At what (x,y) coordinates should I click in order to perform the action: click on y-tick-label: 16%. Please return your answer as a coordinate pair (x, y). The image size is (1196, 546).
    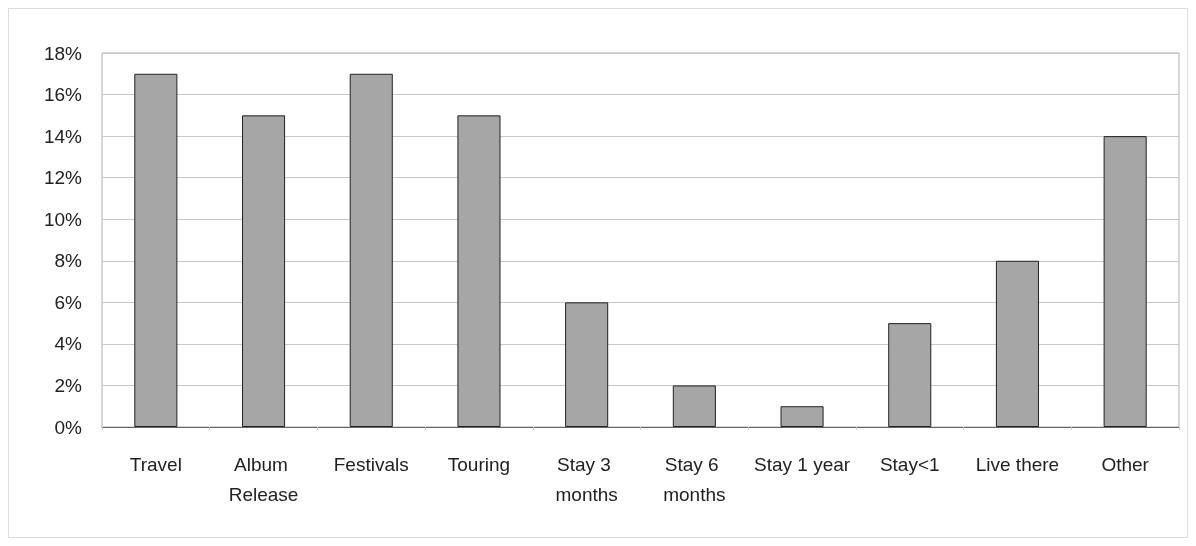
    Looking at the image, I should click on (63, 95).